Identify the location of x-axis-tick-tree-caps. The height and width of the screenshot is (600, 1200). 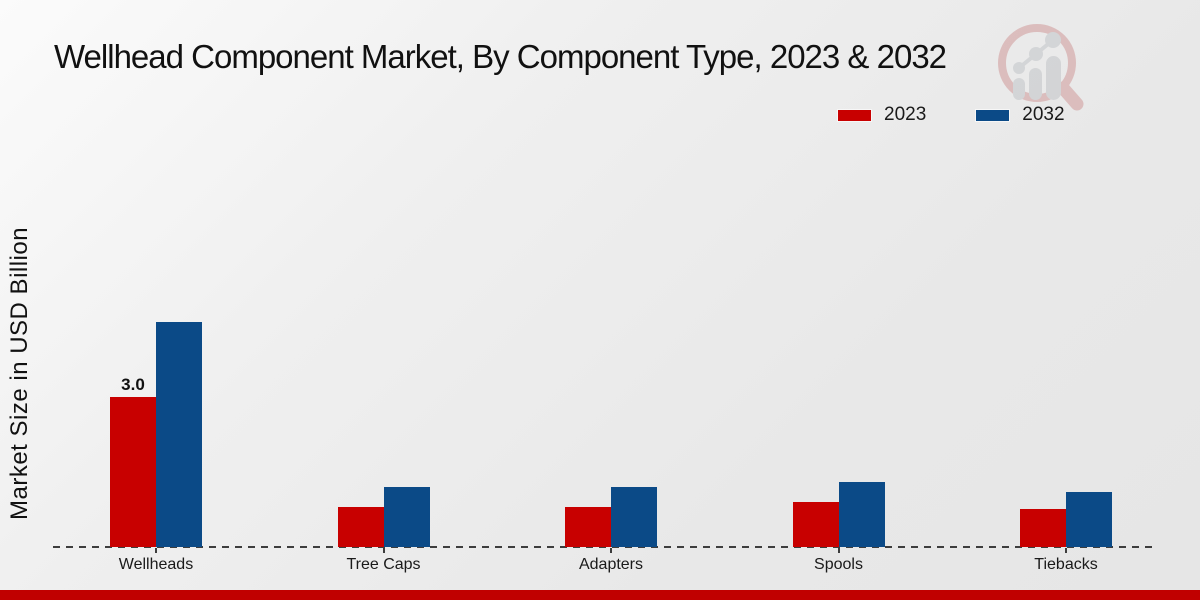
(383, 550).